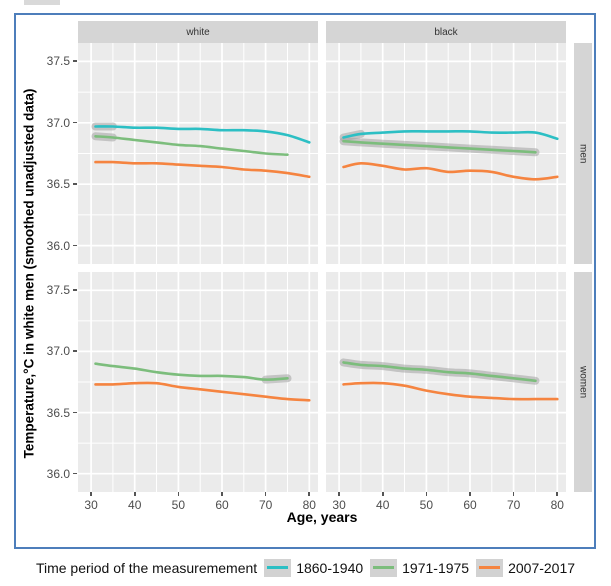  I want to click on legend-item: 1971-1975, so click(419, 568).